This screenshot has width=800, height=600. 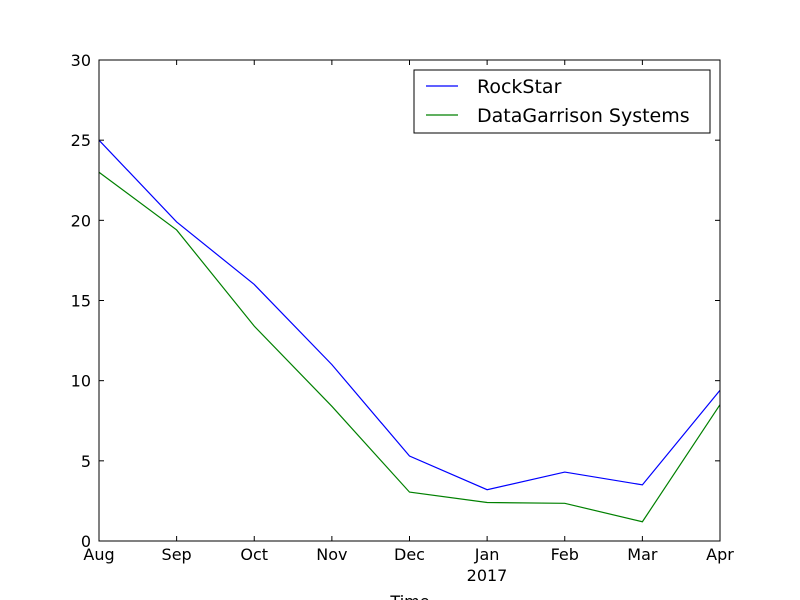 I want to click on x-tick-label-jan: Jan, so click(x=487, y=554).